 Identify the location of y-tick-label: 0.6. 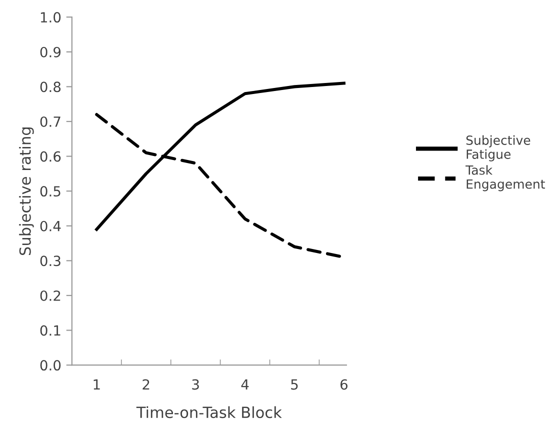
(50, 156).